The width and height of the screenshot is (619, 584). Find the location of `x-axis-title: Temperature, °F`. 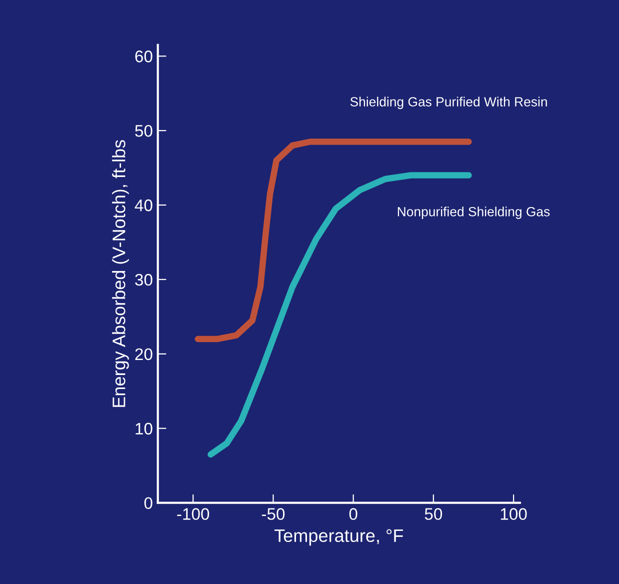

x-axis-title: Temperature, °F is located at coordinates (339, 537).